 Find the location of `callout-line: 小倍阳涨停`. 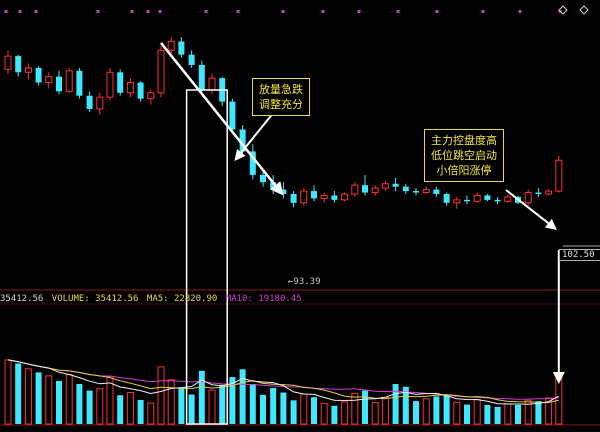

callout-line: 小倍阳涨停 is located at coordinates (464, 170).